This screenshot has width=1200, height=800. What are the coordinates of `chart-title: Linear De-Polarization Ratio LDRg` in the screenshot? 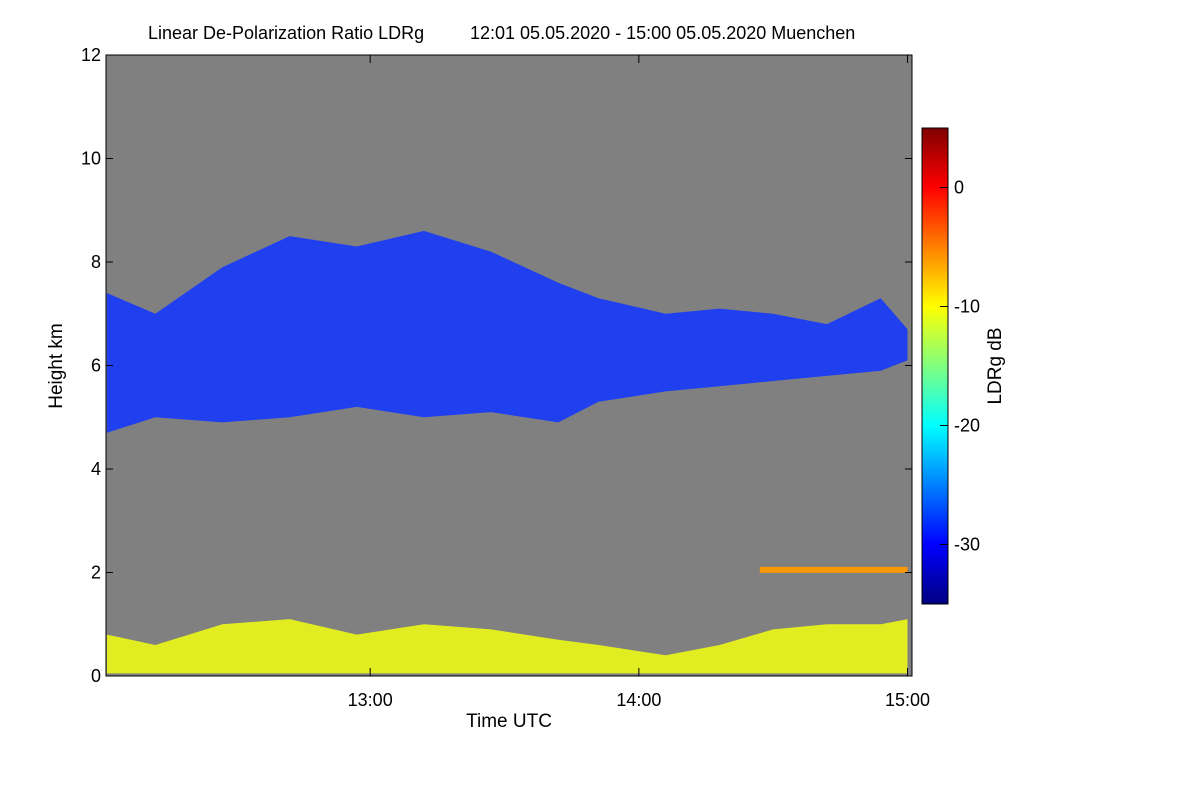 It's located at (286, 33).